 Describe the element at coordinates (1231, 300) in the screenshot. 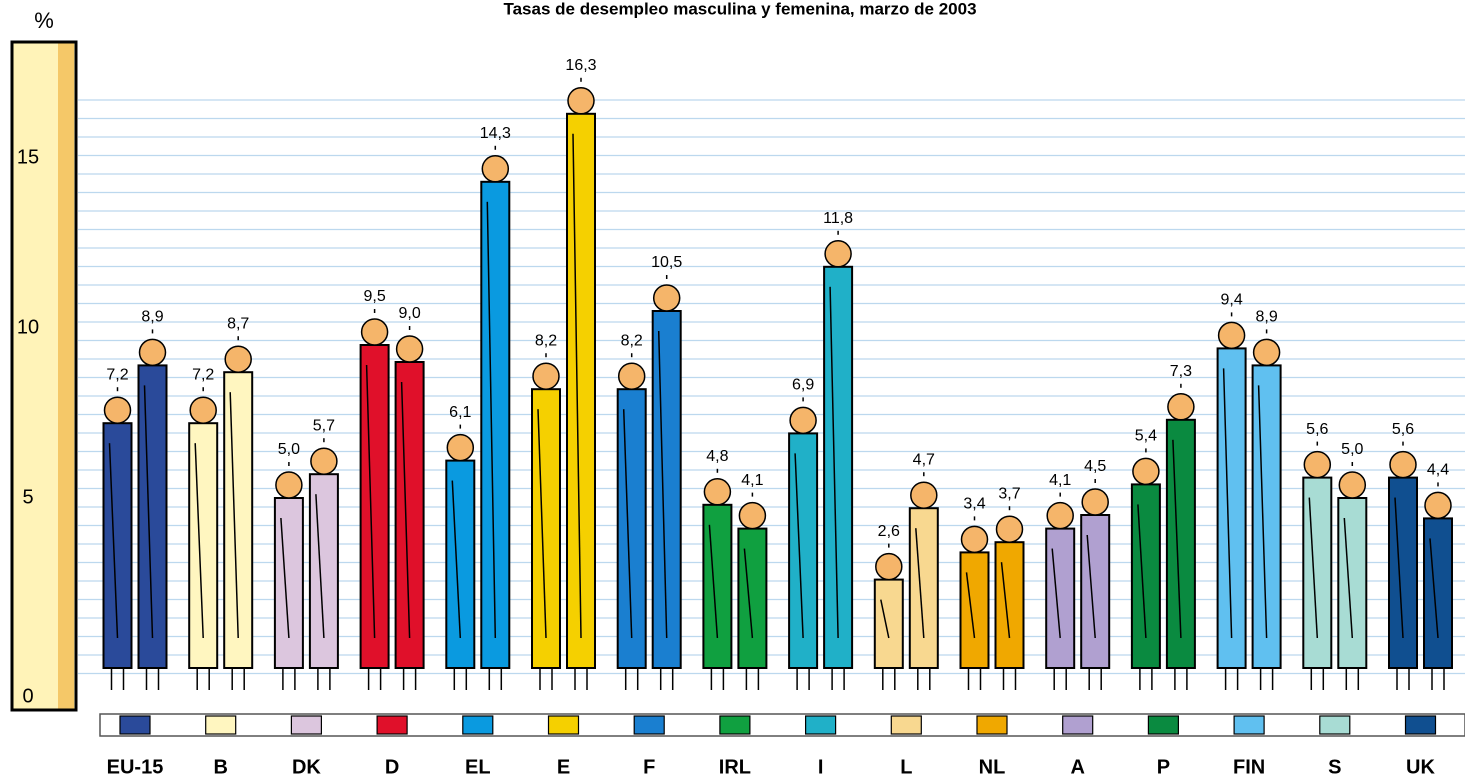

I see `value-label: 9,4` at that location.